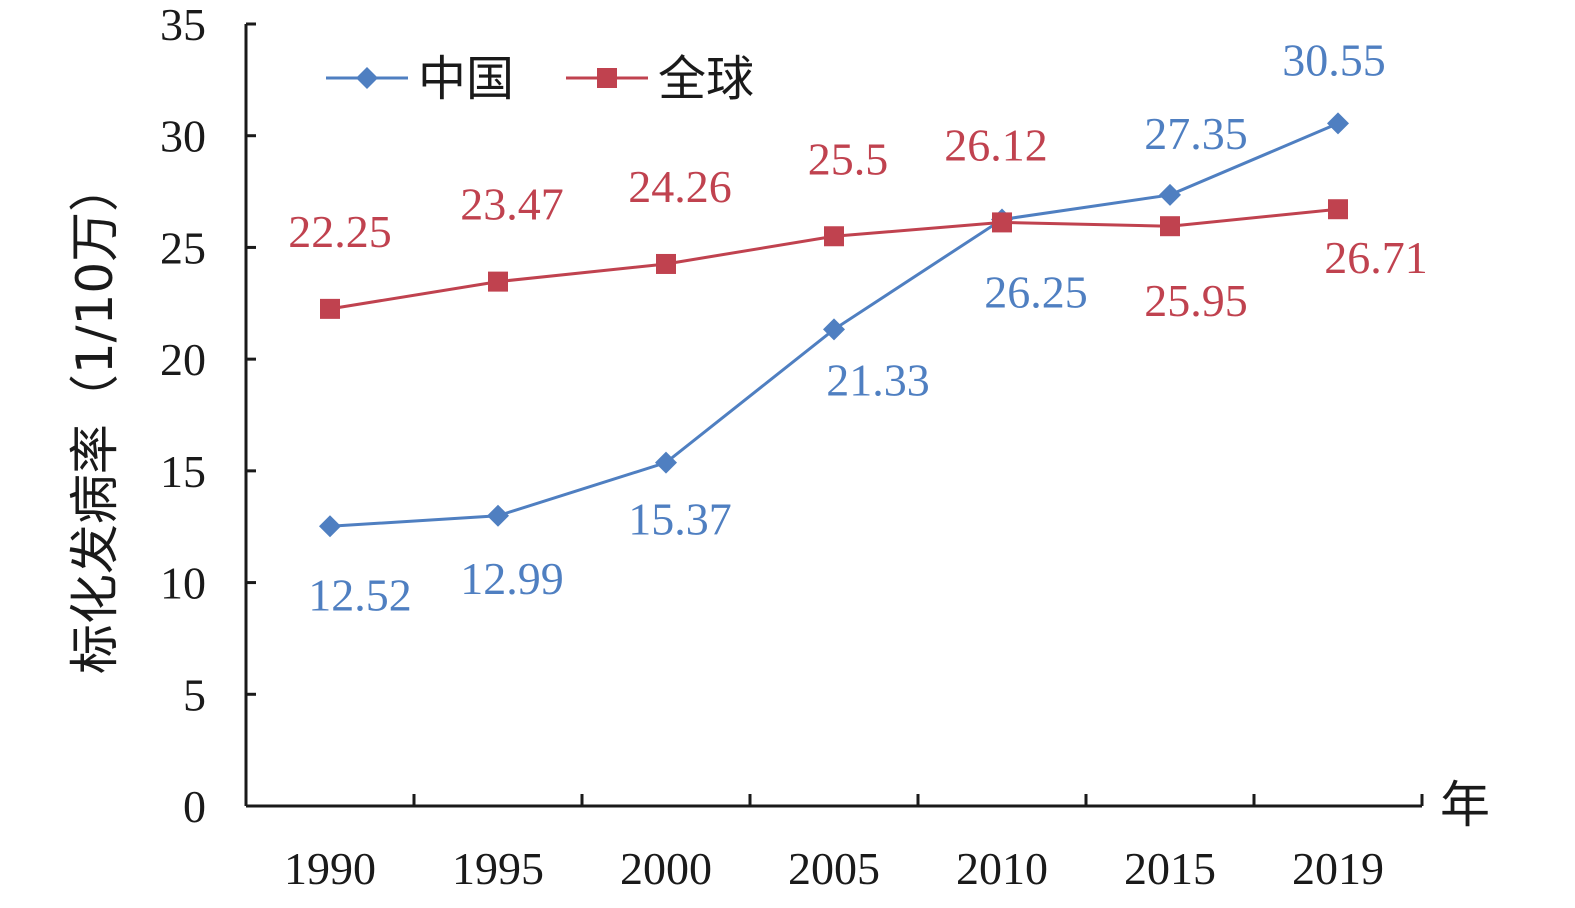  What do you see at coordinates (540, 79) in the screenshot?
I see `legend: 中国 全球` at bounding box center [540, 79].